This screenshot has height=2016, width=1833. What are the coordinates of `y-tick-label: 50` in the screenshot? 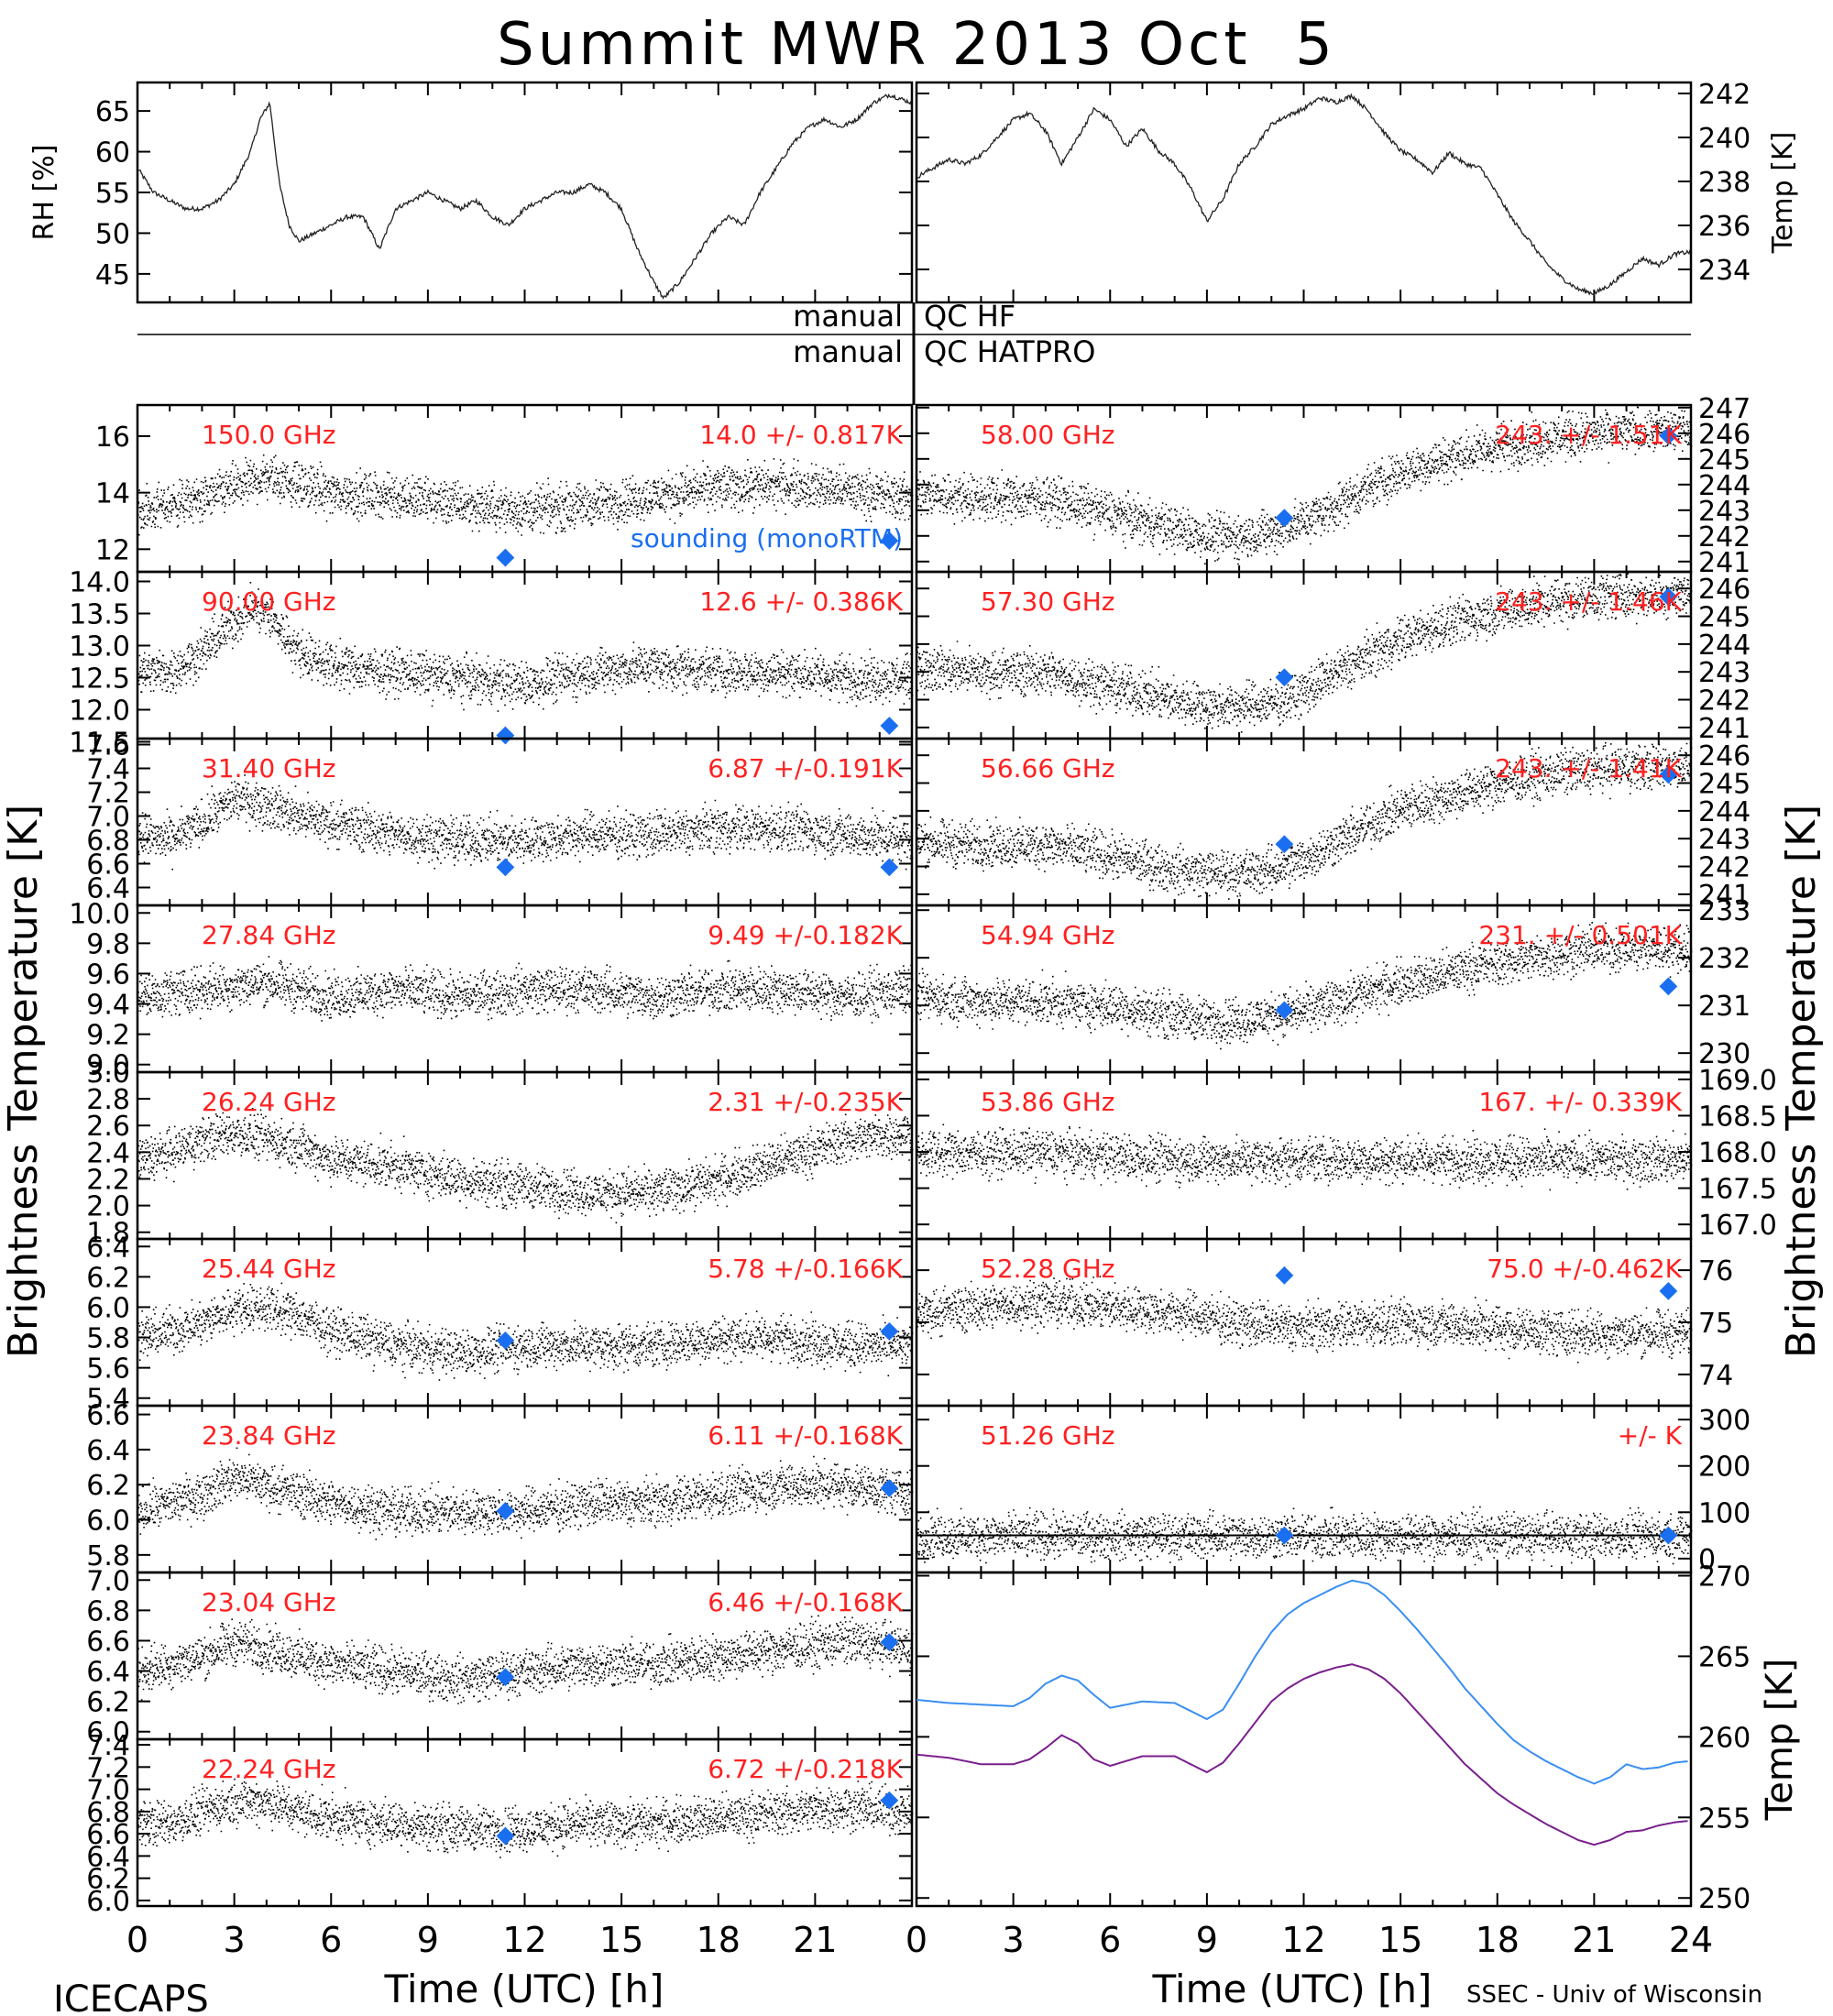 It's located at (112, 234).